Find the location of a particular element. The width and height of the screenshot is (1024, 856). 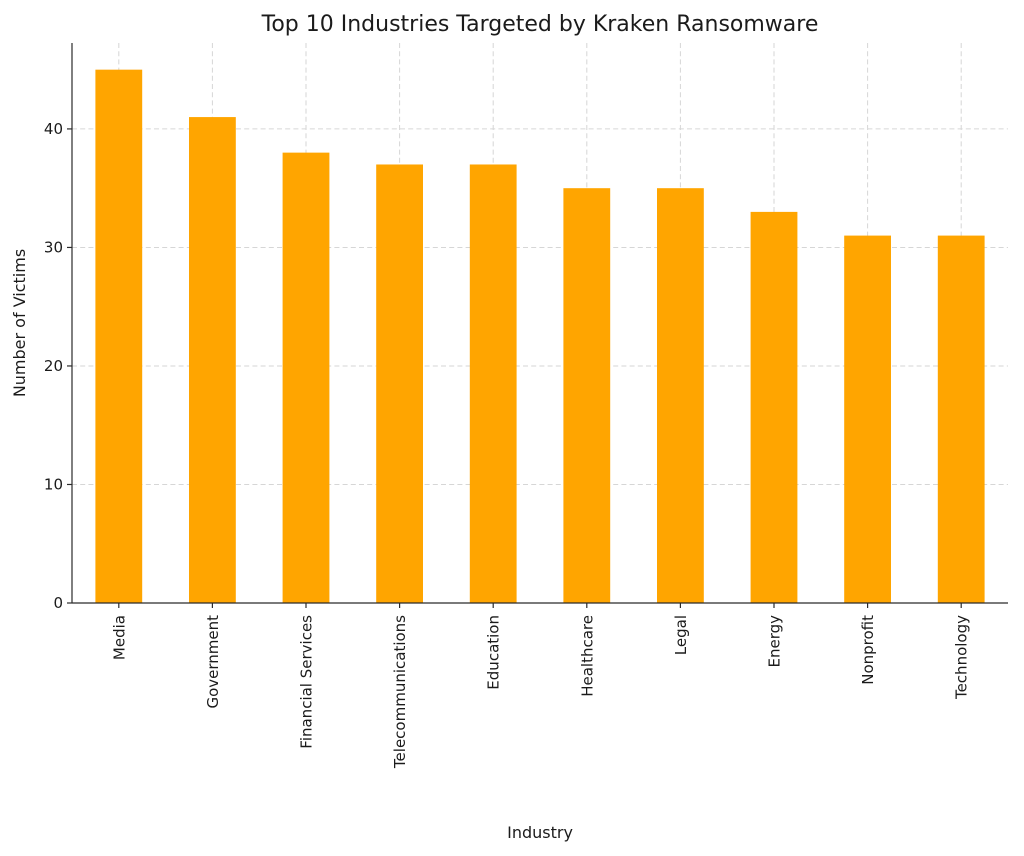

x-axis-label: Industry is located at coordinates (540, 832).